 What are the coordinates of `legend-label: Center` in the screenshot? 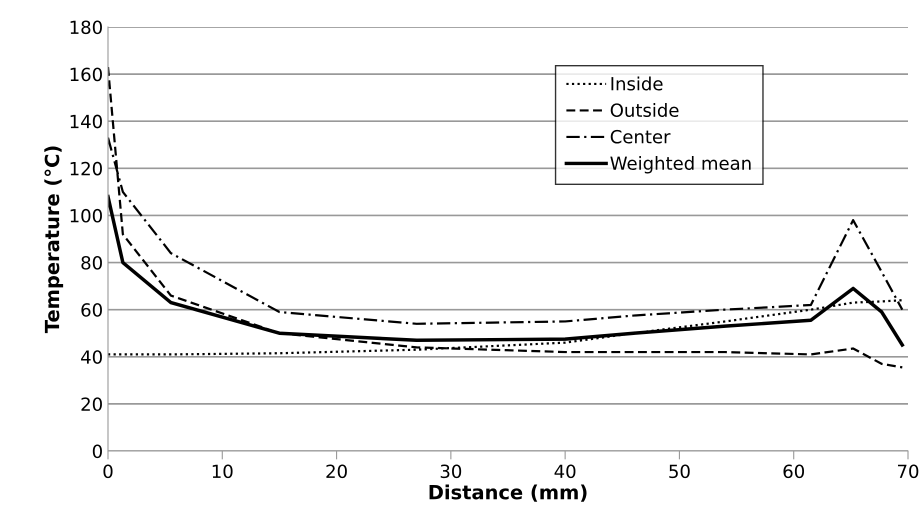 It's located at (640, 137).